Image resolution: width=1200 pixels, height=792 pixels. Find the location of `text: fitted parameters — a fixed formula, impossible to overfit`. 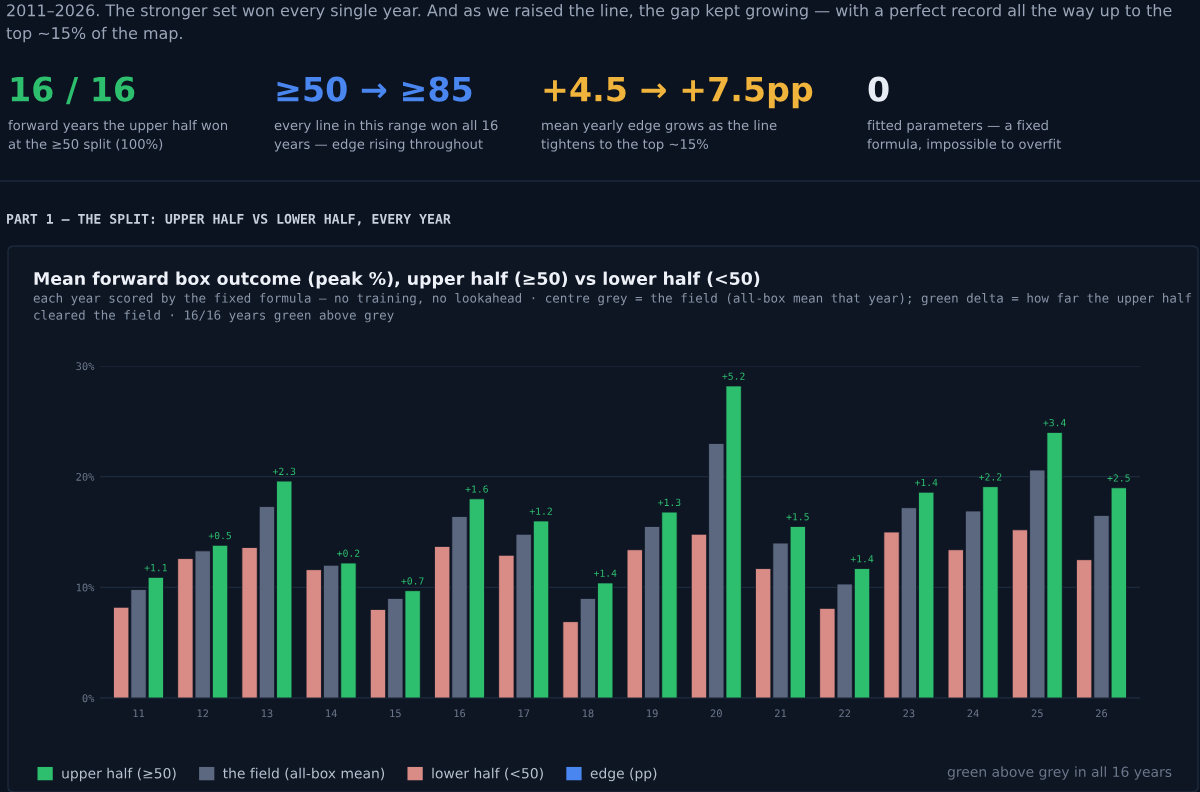

text: fitted parameters — a fixed formula, impossible to overfit is located at coordinates (964, 136).